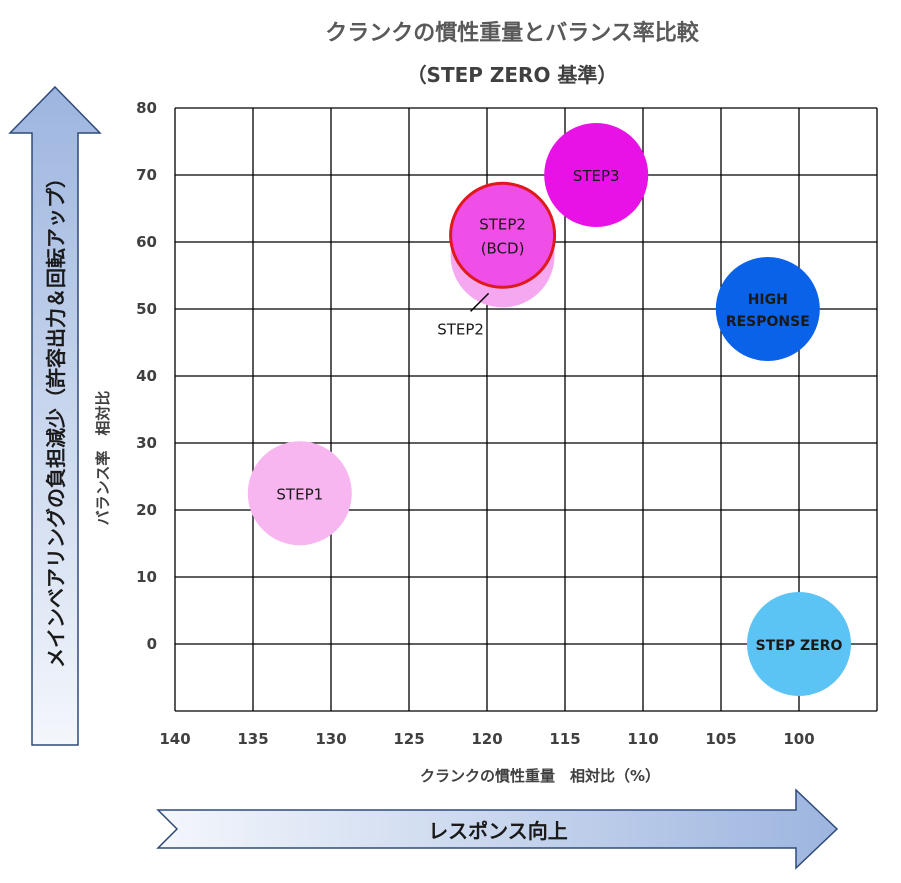 This screenshot has height=883, width=901. I want to click on y-tick-label: 30, so click(146, 443).